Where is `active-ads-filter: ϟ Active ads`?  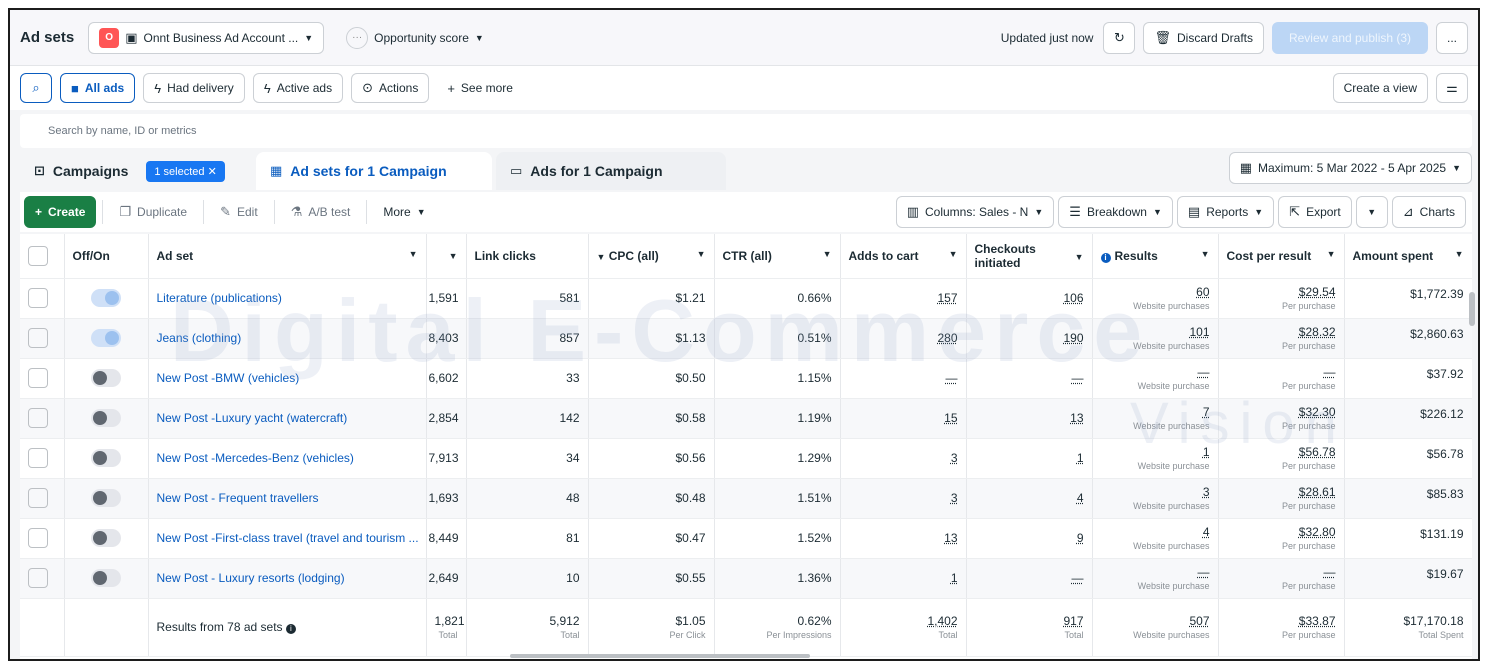 active-ads-filter: ϟ Active ads is located at coordinates (298, 88).